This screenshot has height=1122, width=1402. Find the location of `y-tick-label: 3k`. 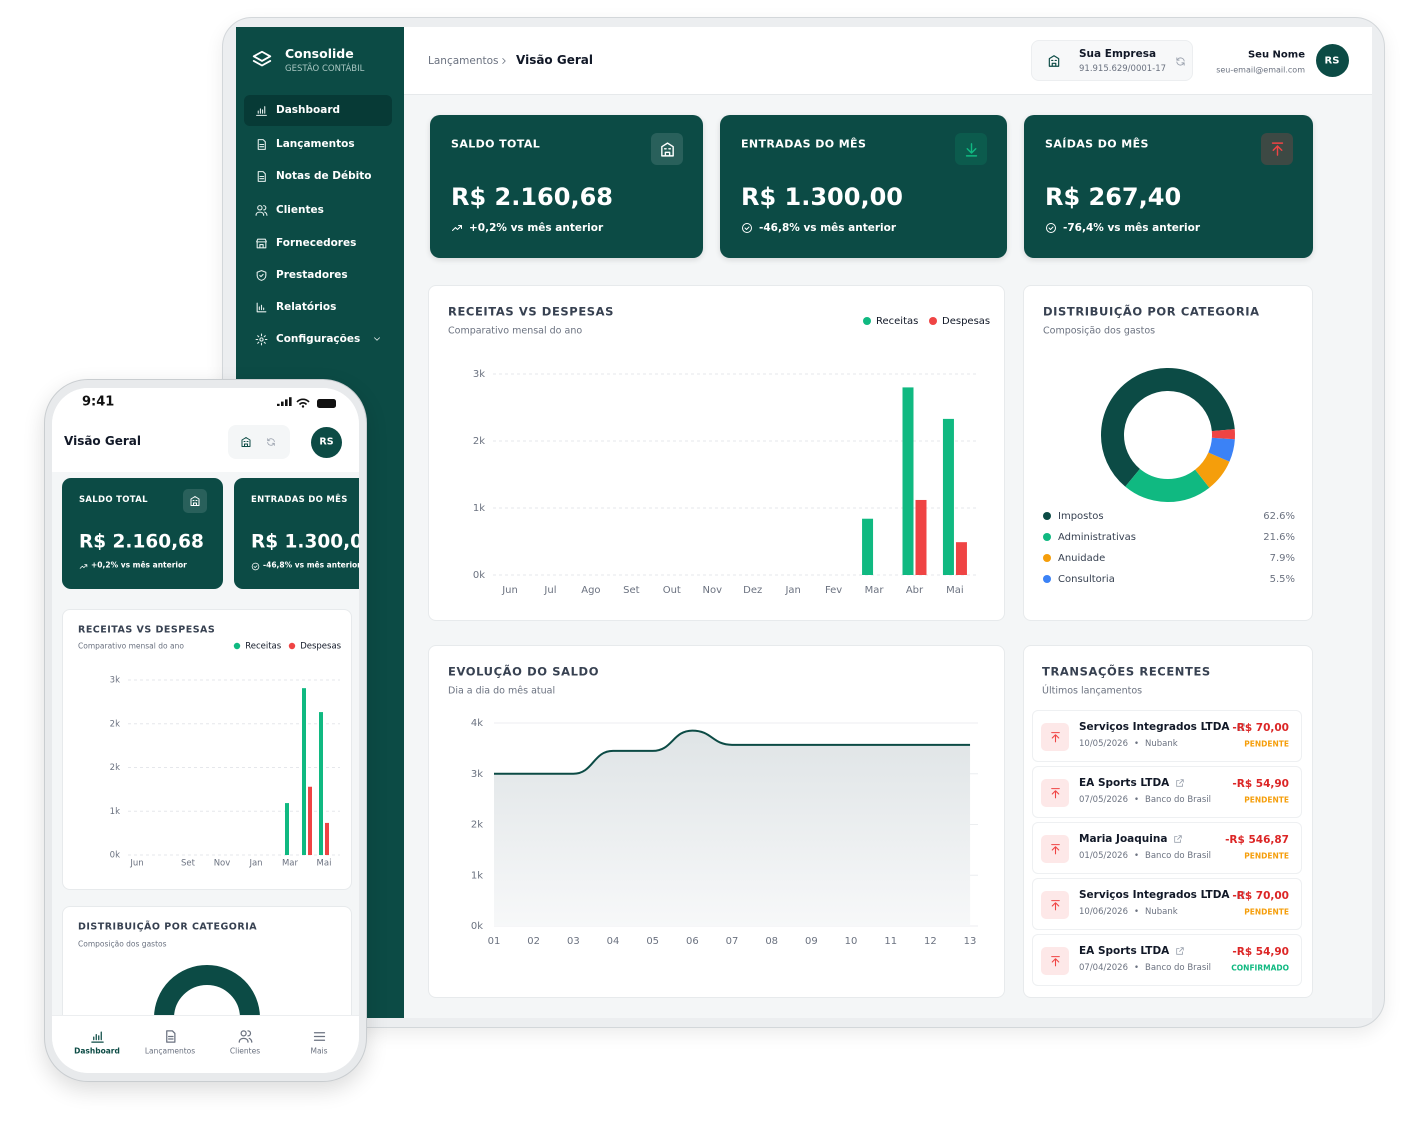

y-tick-label: 3k is located at coordinates (477, 774).